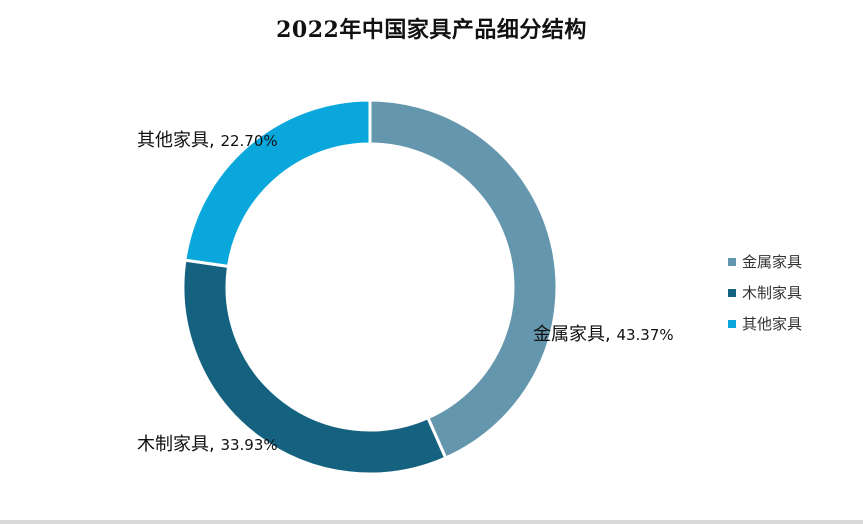  Describe the element at coordinates (772, 293) in the screenshot. I see `legend-label: 木制家具` at that location.